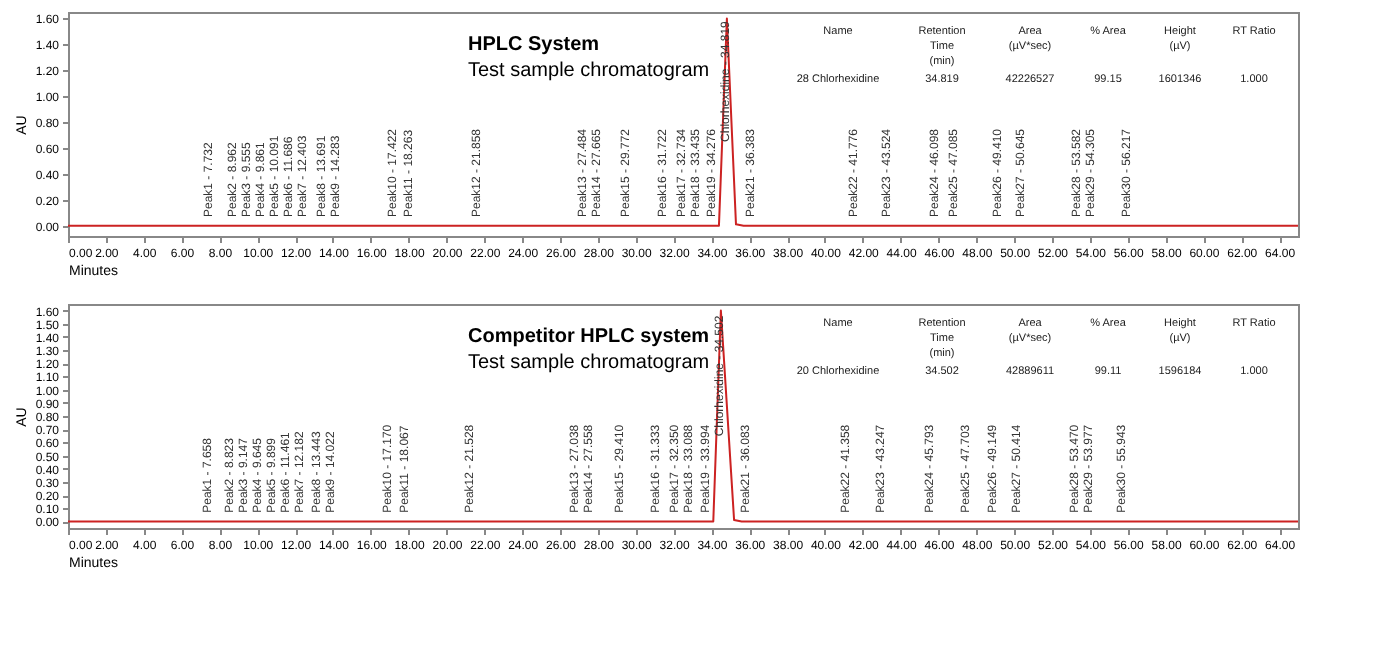 The width and height of the screenshot is (1390, 654). What do you see at coordinates (589, 337) in the screenshot?
I see `text: Competitor HPLC system` at bounding box center [589, 337].